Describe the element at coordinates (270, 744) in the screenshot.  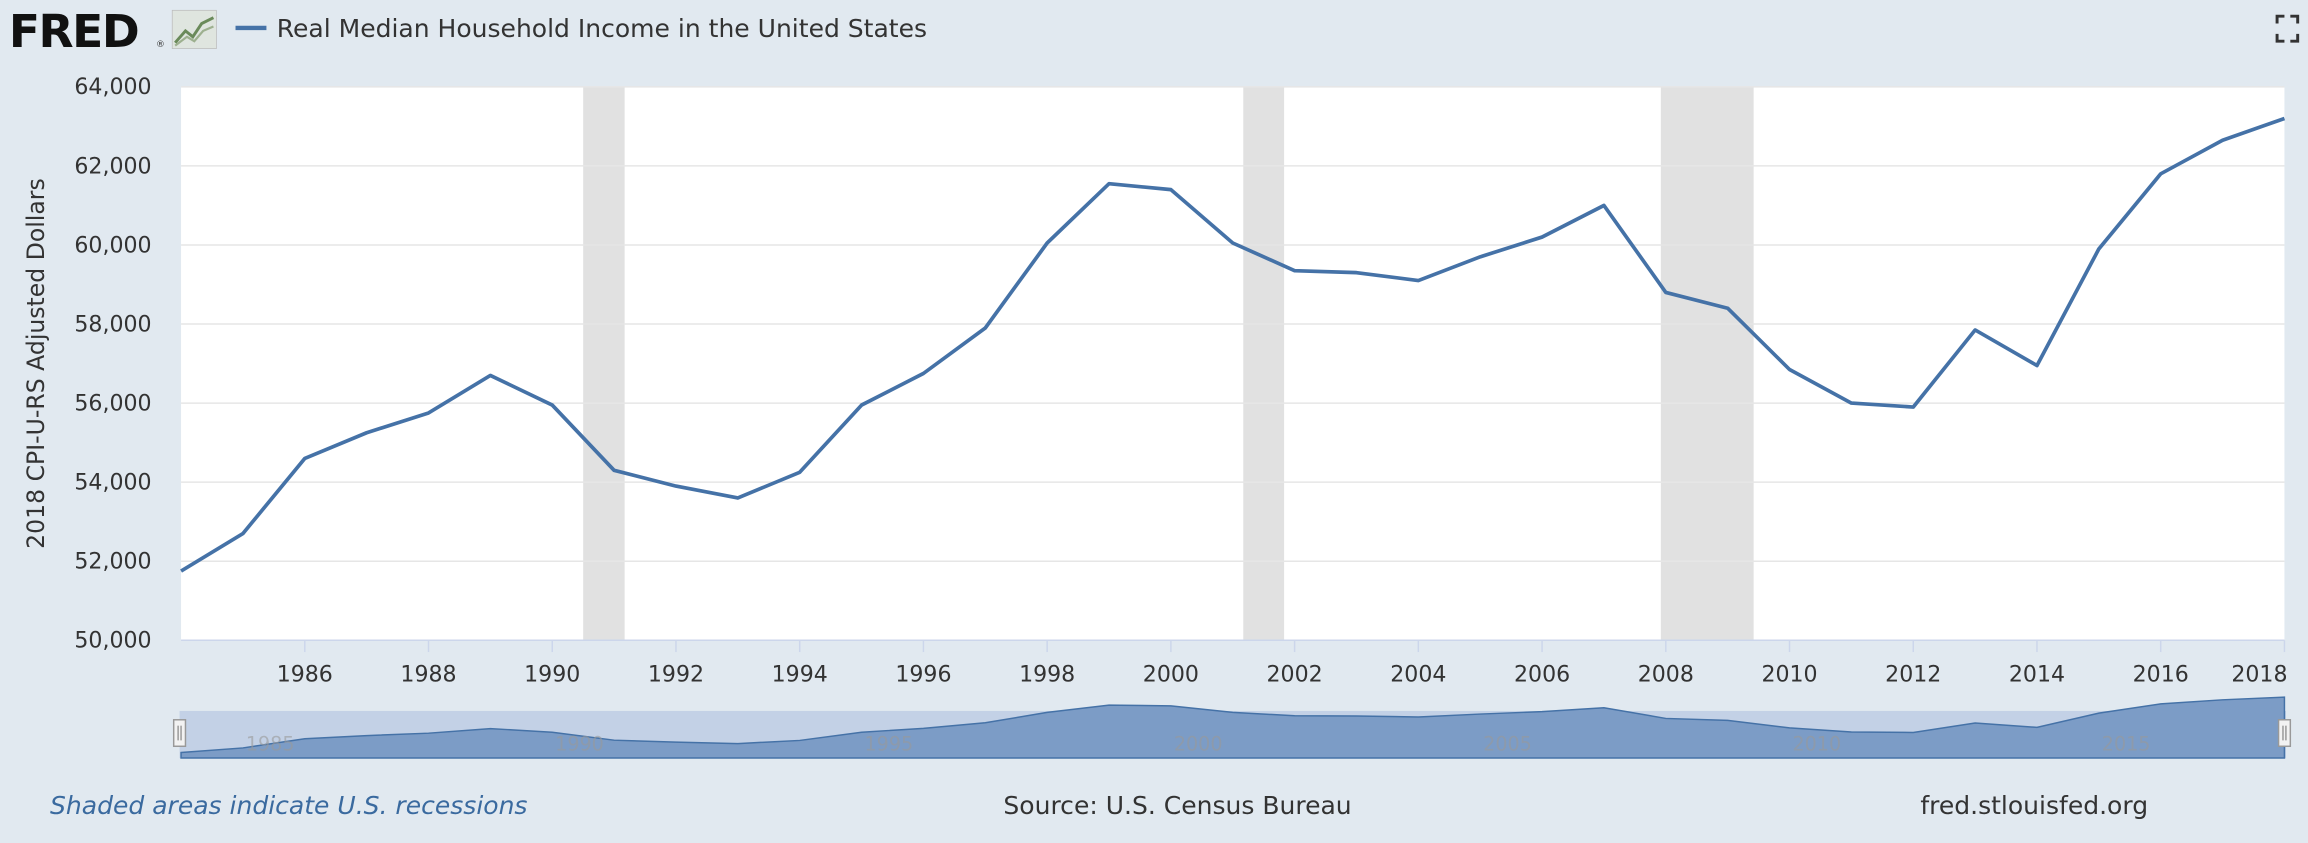
I see `navigator-tick-label: 1985` at that location.